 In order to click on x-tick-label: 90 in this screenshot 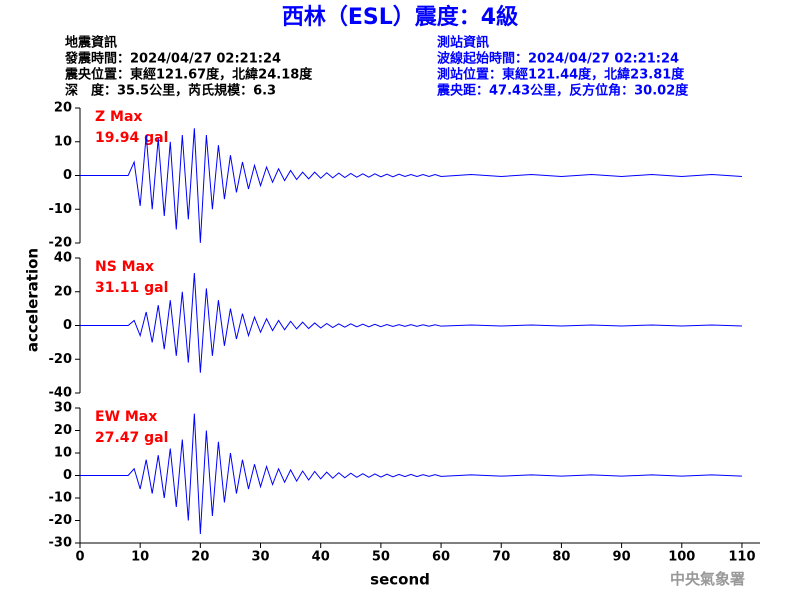, I will do `click(622, 557)`.